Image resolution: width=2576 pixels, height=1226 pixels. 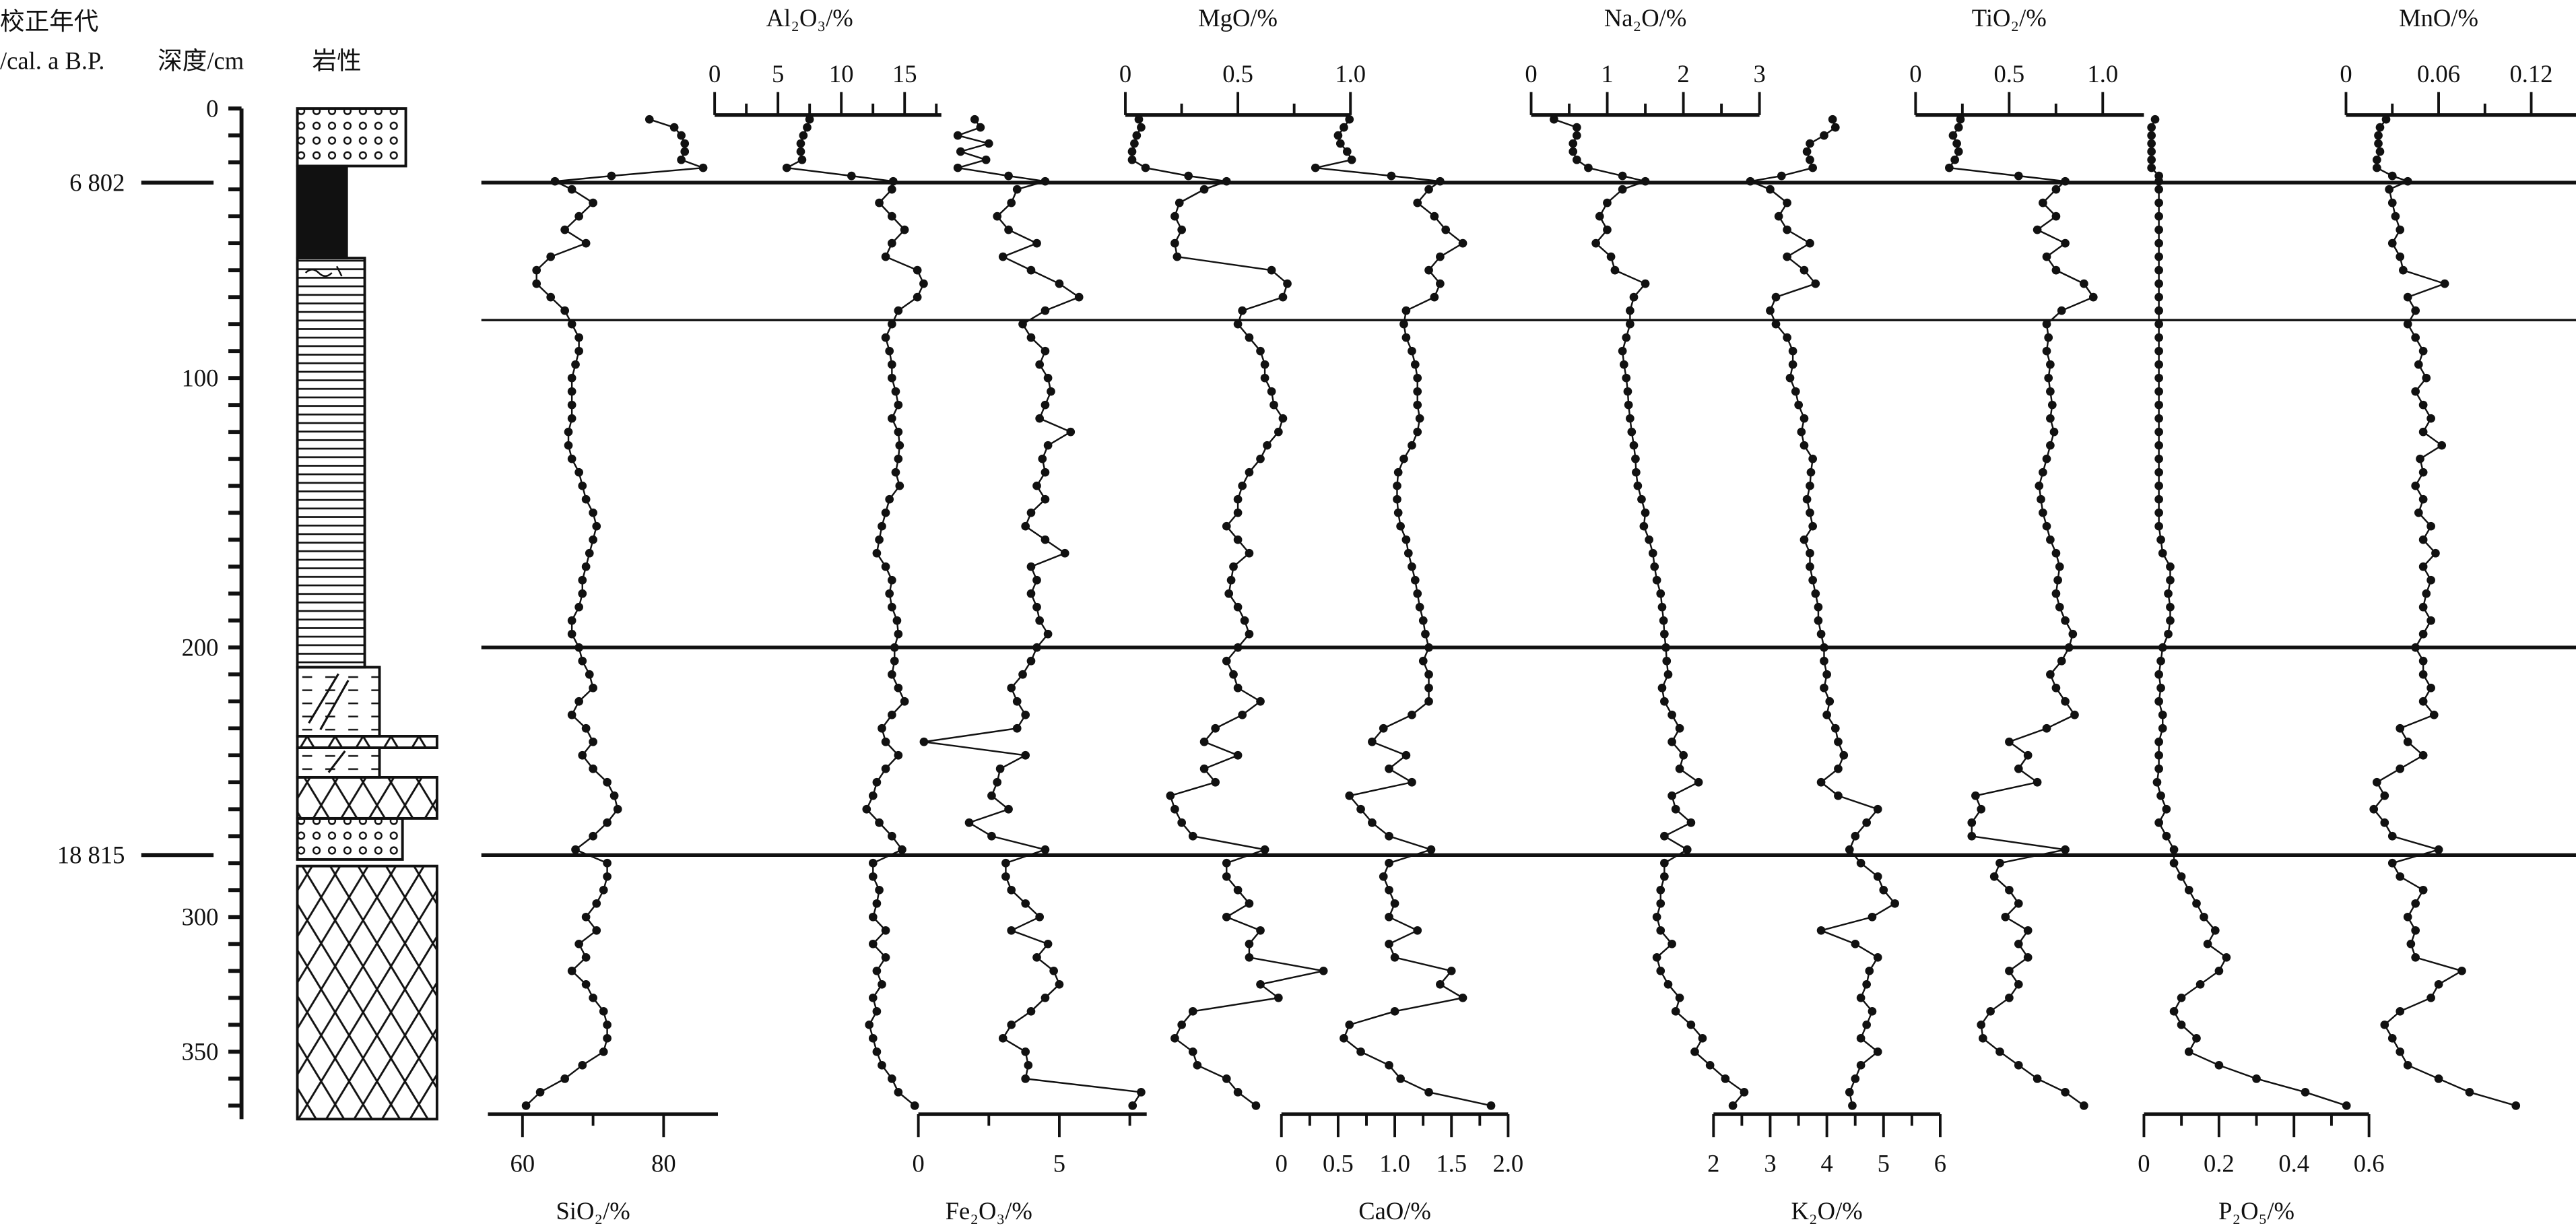 What do you see at coordinates (989, 1211) in the screenshot?
I see `axis-title: Fe₂O₃/%` at bounding box center [989, 1211].